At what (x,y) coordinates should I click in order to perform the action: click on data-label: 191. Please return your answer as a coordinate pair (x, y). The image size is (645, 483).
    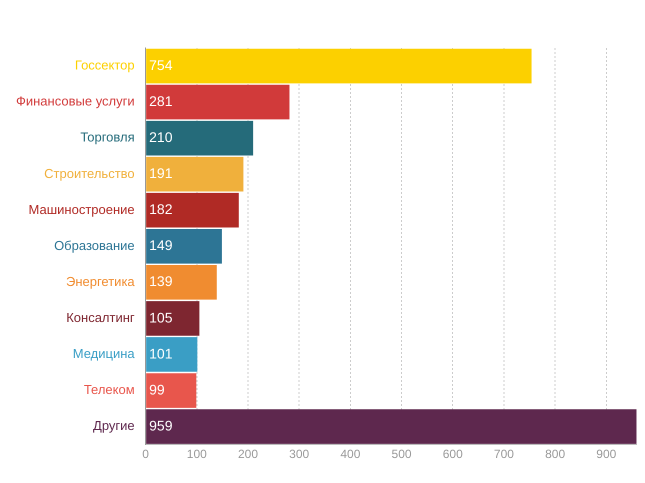
    Looking at the image, I should click on (161, 173).